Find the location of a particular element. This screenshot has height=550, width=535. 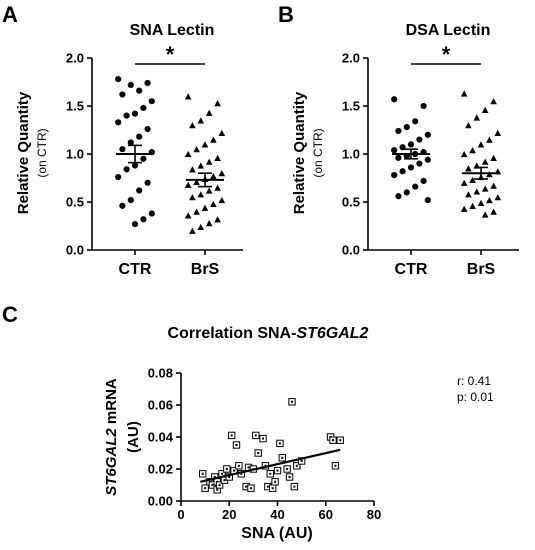

panel-letter-c: C is located at coordinates (10, 314).